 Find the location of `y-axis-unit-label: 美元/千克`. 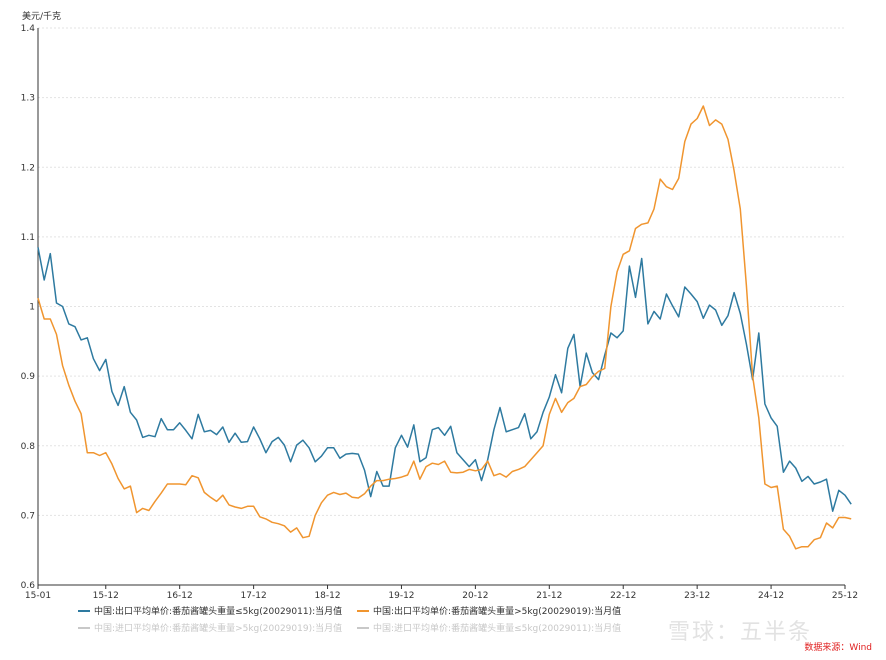

y-axis-unit-label: 美元/千克 is located at coordinates (41, 16).